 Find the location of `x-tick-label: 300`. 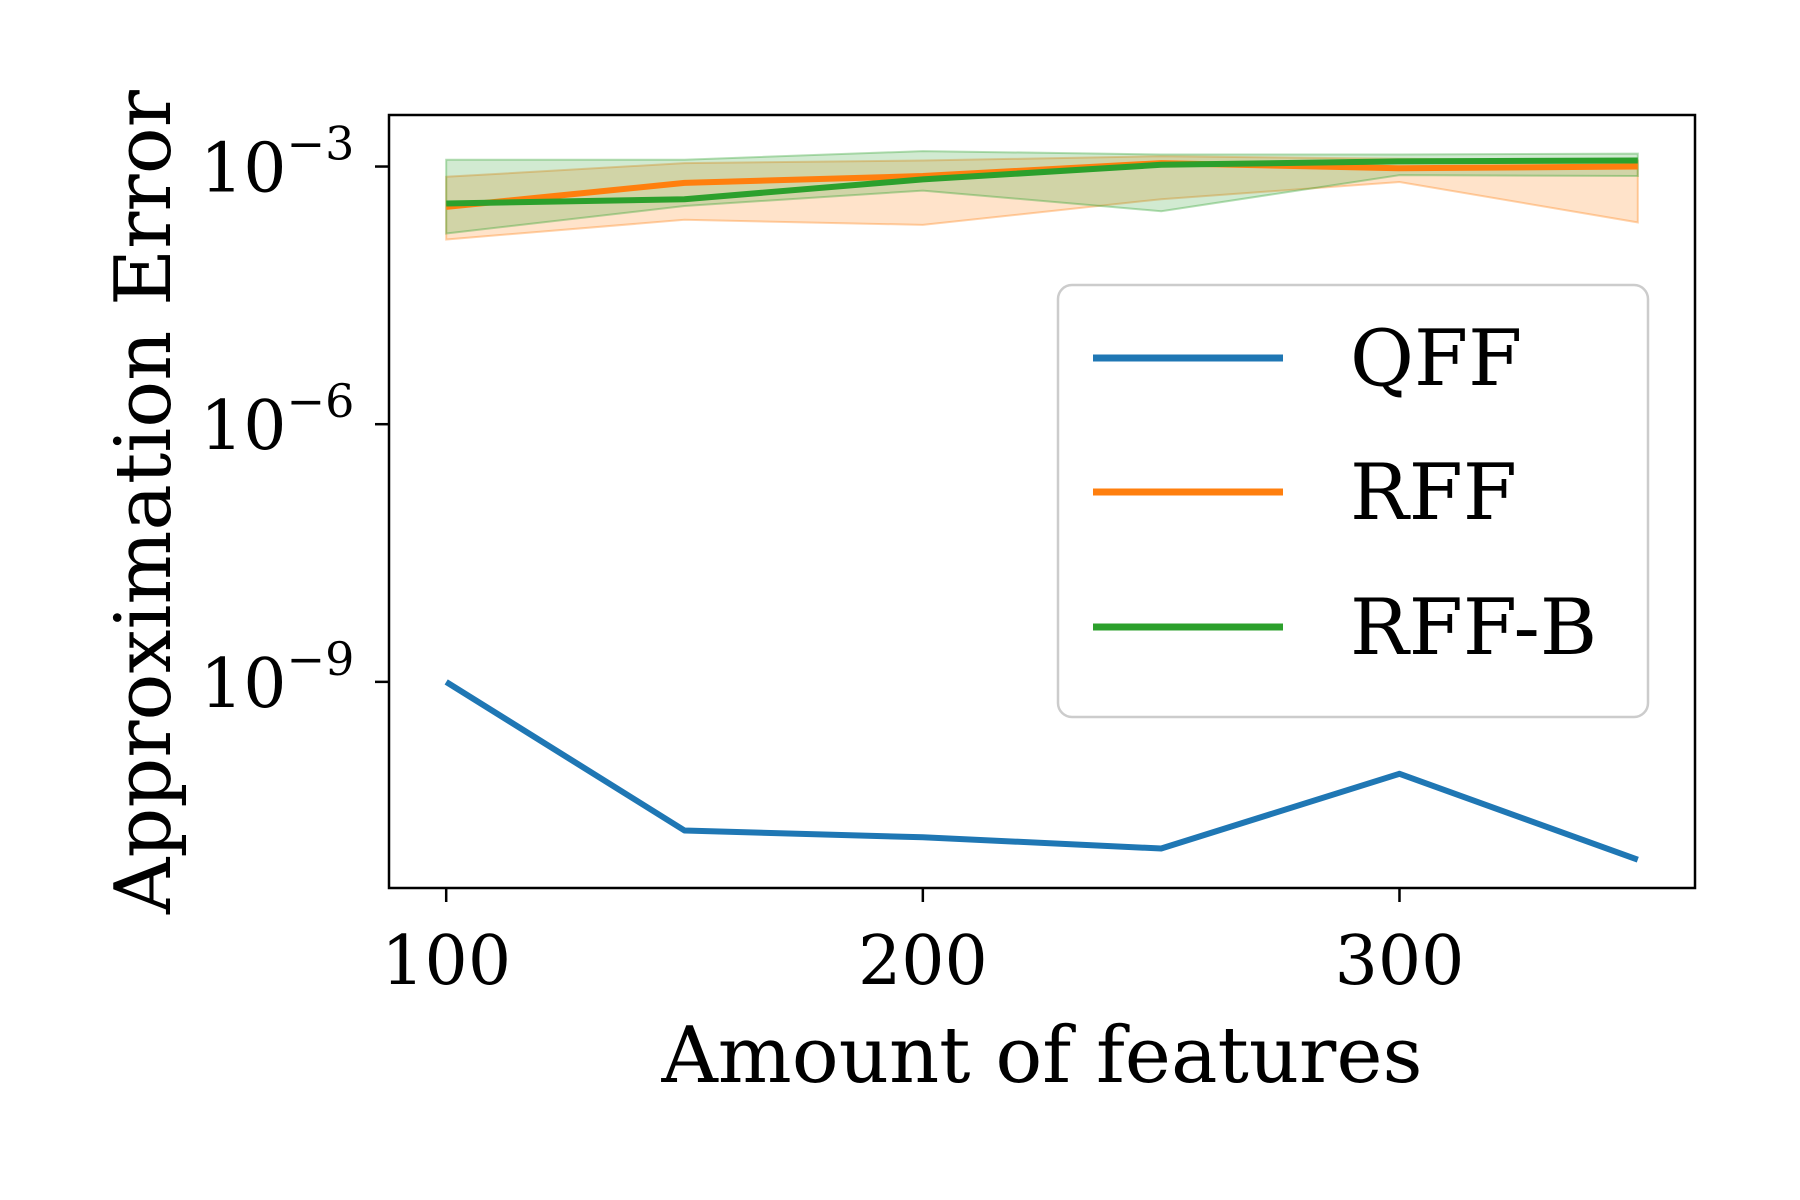

x-tick-label: 300 is located at coordinates (1400, 961).